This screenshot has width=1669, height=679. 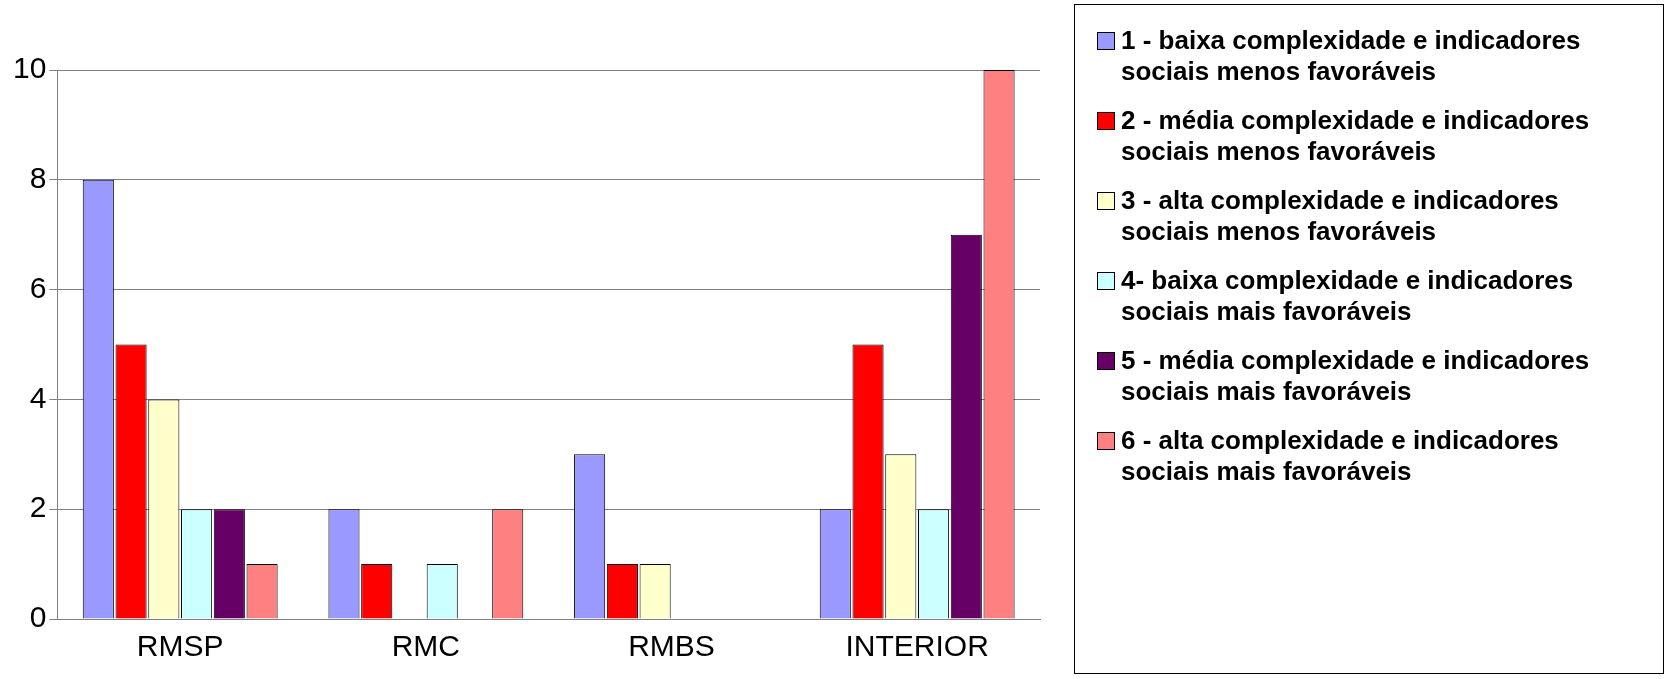 What do you see at coordinates (38, 287) in the screenshot?
I see `y-tick-label: 6` at bounding box center [38, 287].